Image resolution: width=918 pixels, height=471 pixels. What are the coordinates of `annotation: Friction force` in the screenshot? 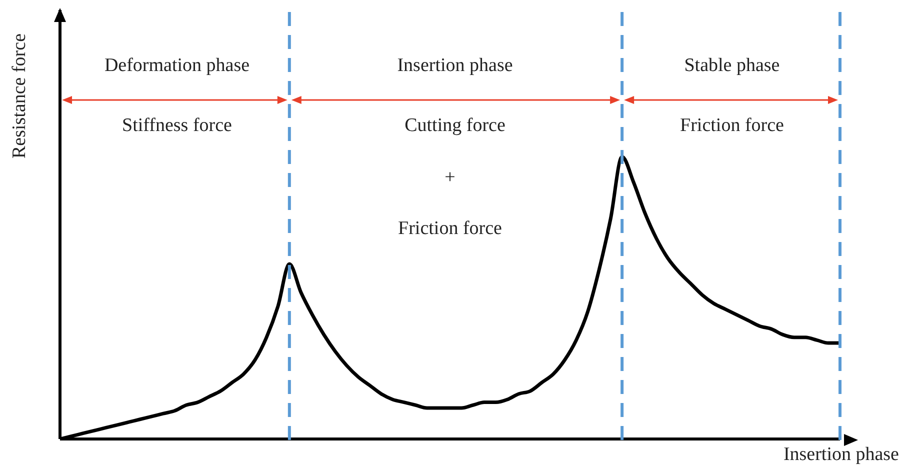 It's located at (450, 228).